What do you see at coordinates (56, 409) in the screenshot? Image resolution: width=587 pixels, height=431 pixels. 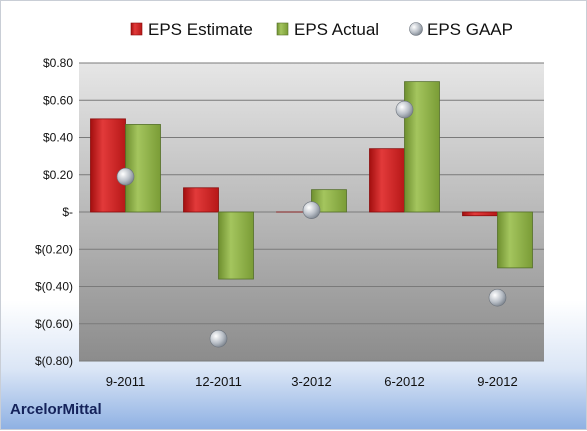 I see `company-name: ArcelorMittal` at bounding box center [56, 409].